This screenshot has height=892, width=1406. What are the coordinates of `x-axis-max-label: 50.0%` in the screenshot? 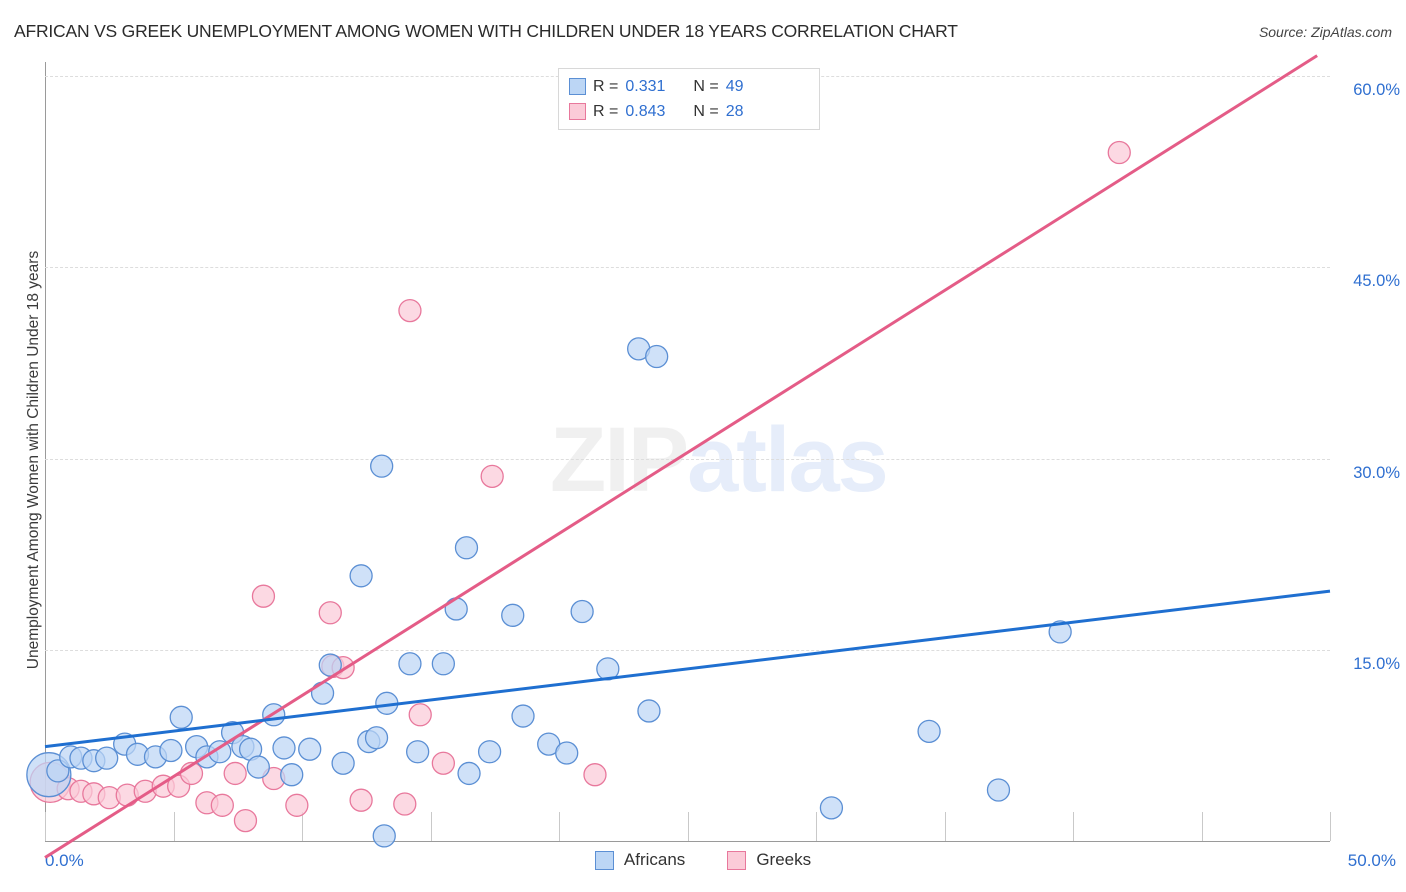 It's located at (1371, 860).